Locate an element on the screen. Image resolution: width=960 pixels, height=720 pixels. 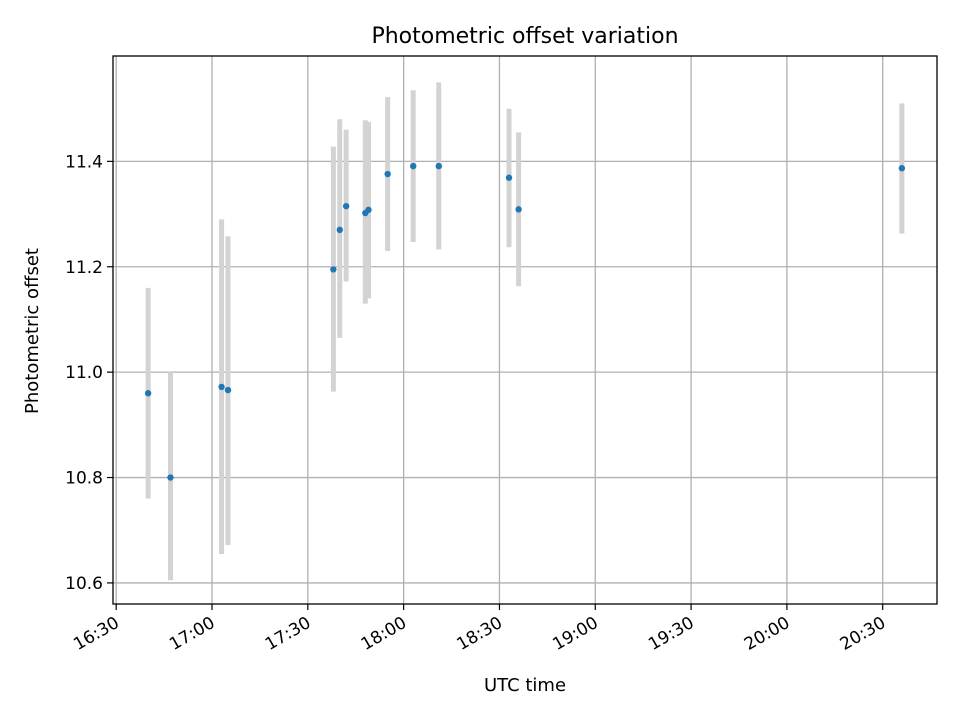
y-tick-label: 11.0 is located at coordinates (84, 373).